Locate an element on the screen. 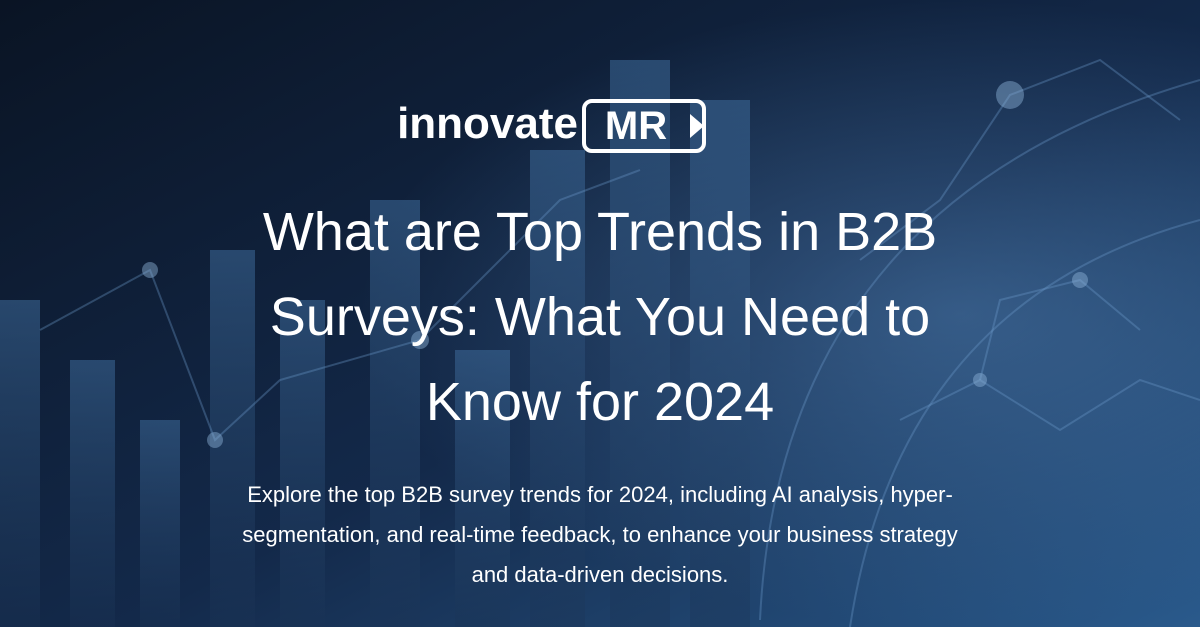 The image size is (1200, 627). logo-name: innovate is located at coordinates (487, 123).